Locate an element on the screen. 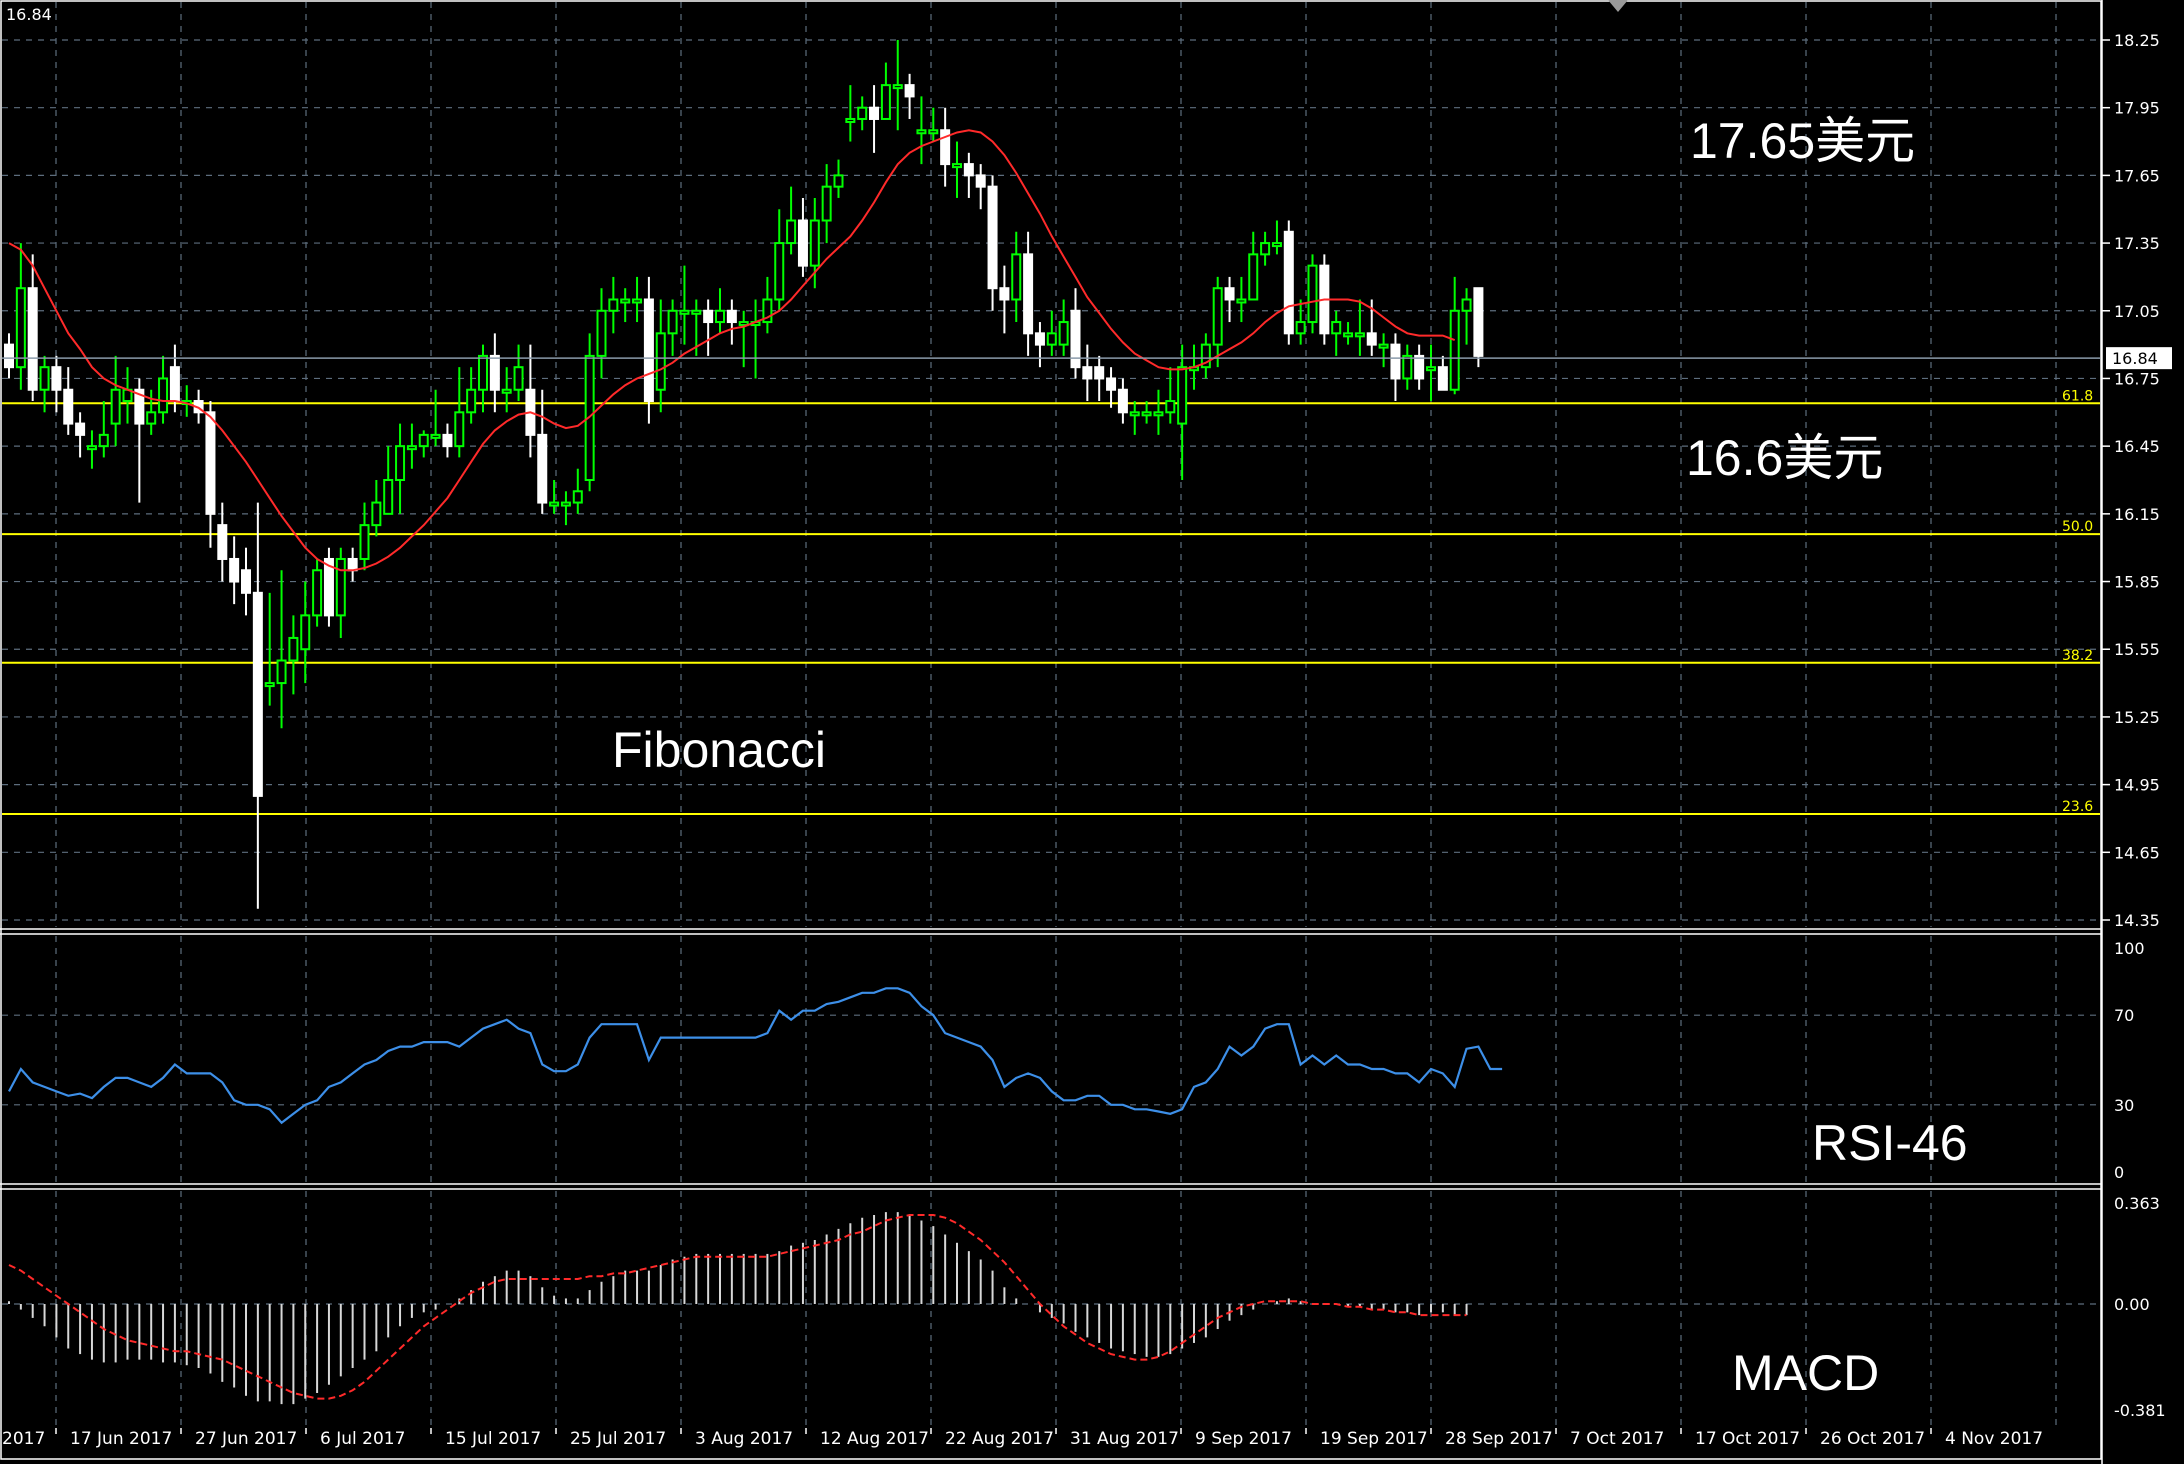 This screenshot has width=2184, height=1464. date-tick-label: 2017 is located at coordinates (23, 1439).